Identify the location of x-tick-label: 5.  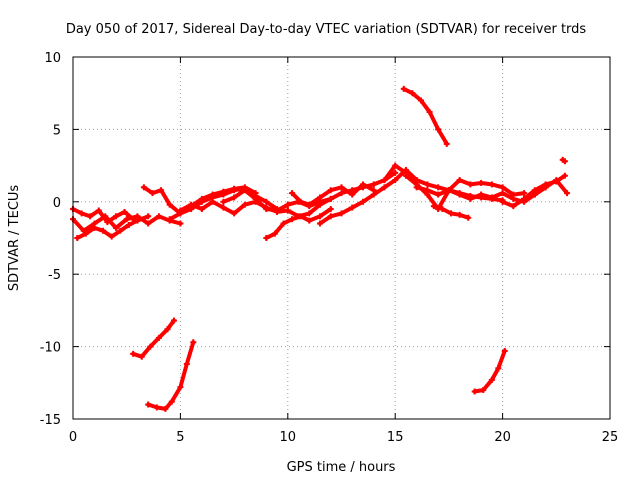
(180, 437).